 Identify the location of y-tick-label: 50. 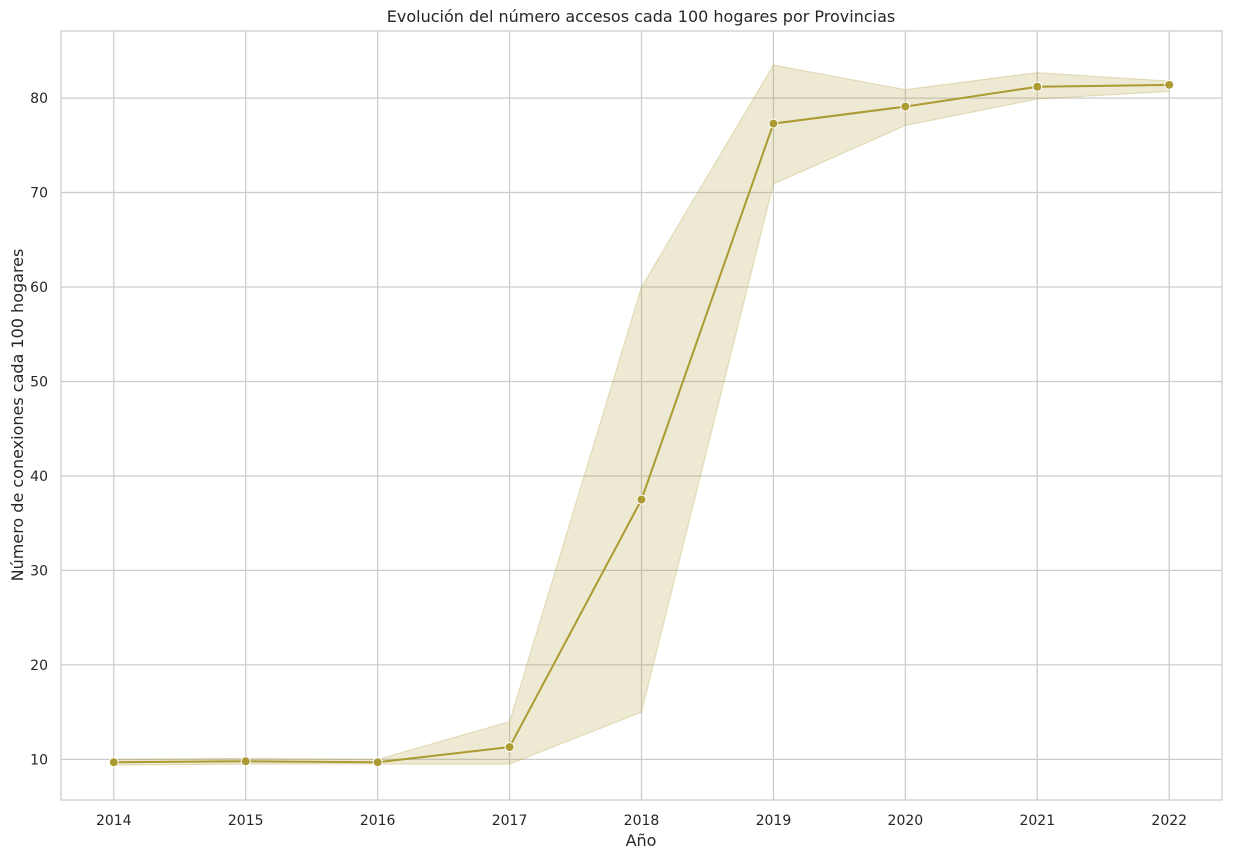
(39, 382).